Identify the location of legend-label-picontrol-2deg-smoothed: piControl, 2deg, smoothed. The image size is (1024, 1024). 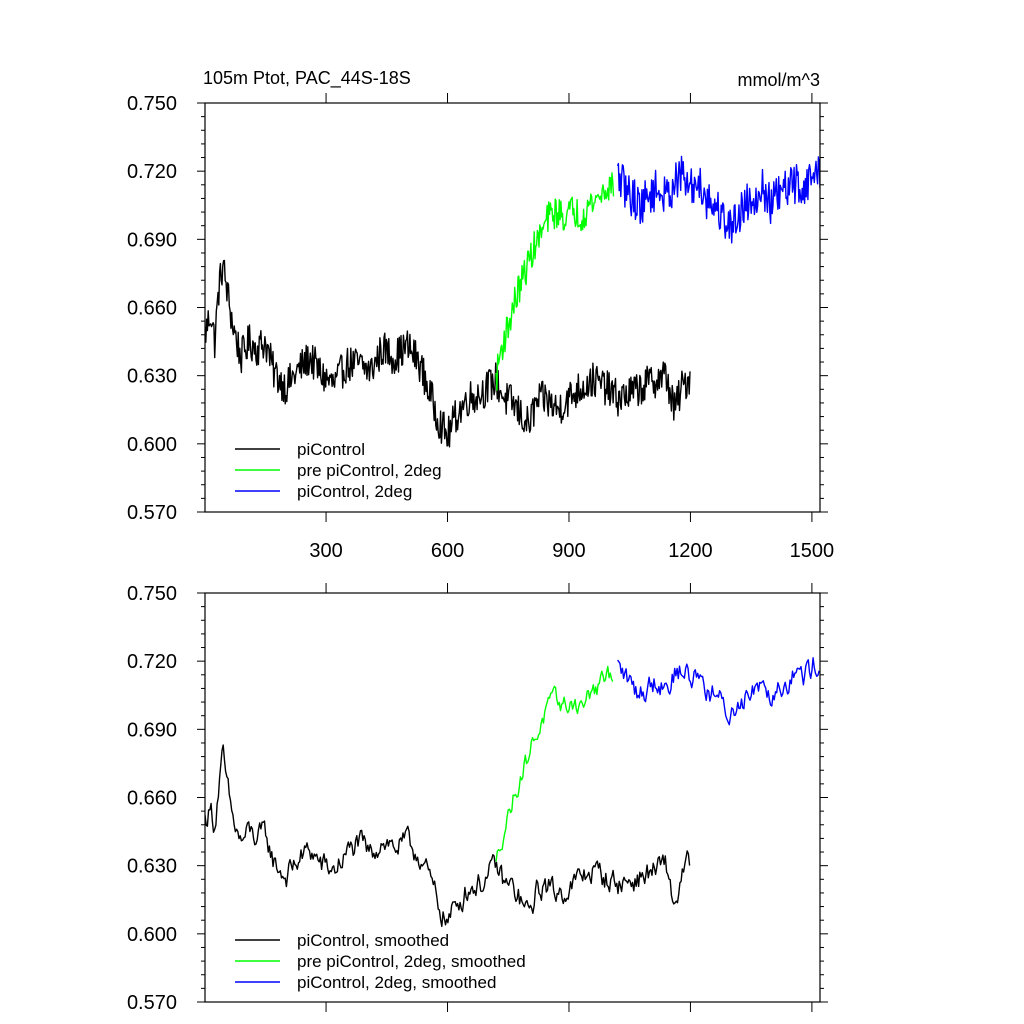
(396, 982).